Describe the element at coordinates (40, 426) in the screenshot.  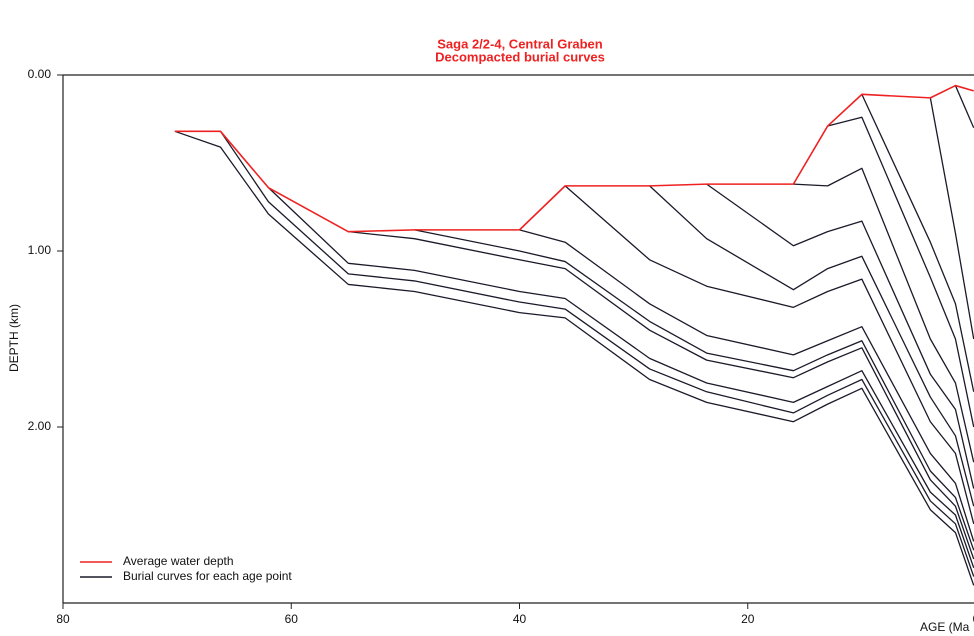
I see `y-tick-label: 2.00` at that location.